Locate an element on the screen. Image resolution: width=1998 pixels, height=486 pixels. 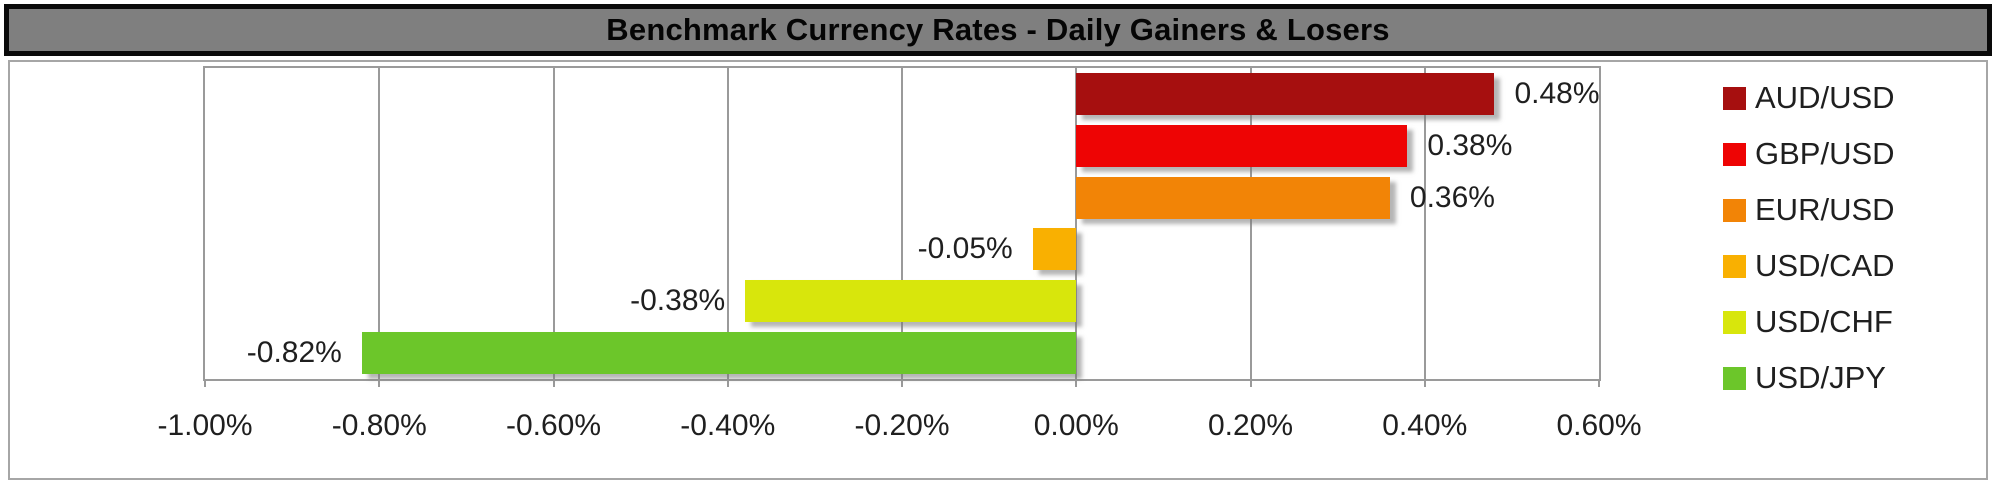
bar-usd-cad is located at coordinates (1054, 249).